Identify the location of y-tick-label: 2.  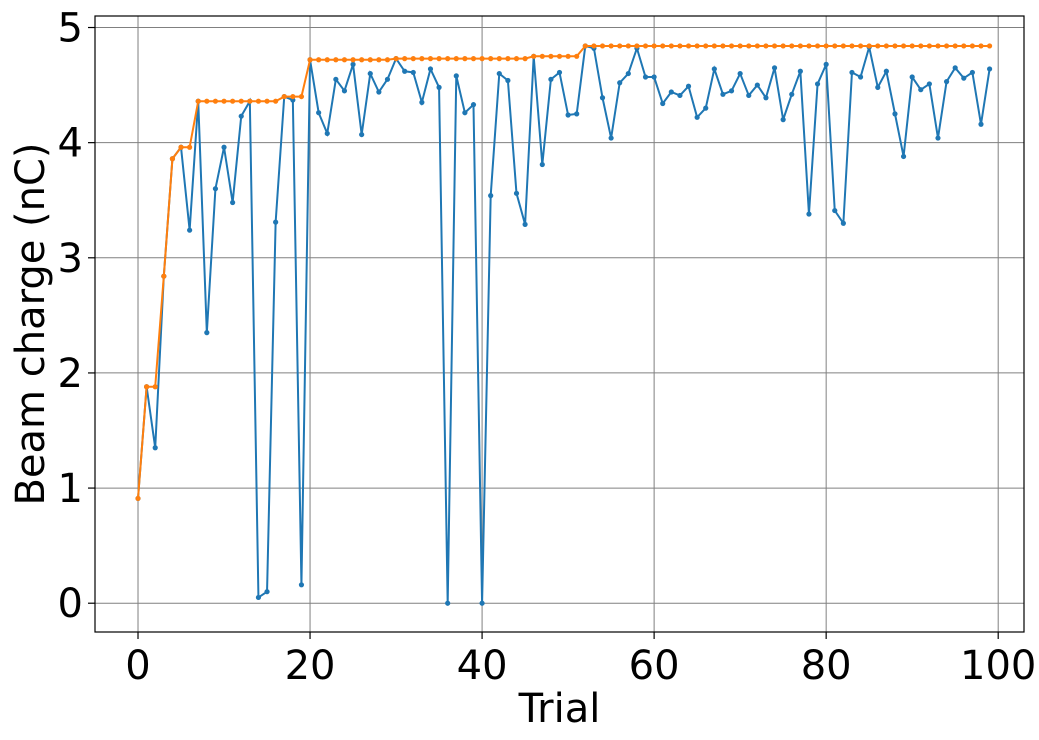
(70, 374).